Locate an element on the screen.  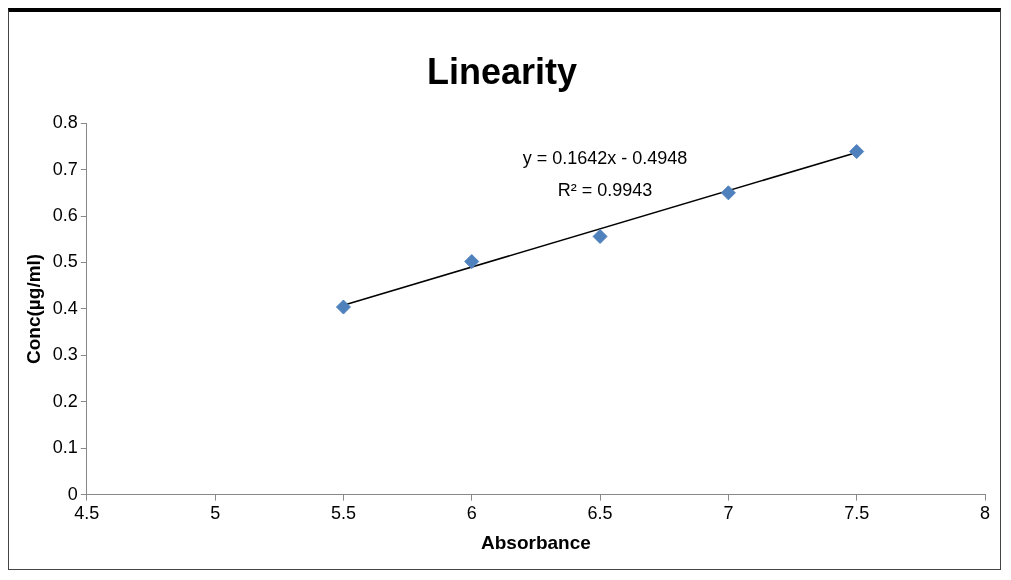
y-axis-title: Conc(µg/ml) is located at coordinates (33, 308).